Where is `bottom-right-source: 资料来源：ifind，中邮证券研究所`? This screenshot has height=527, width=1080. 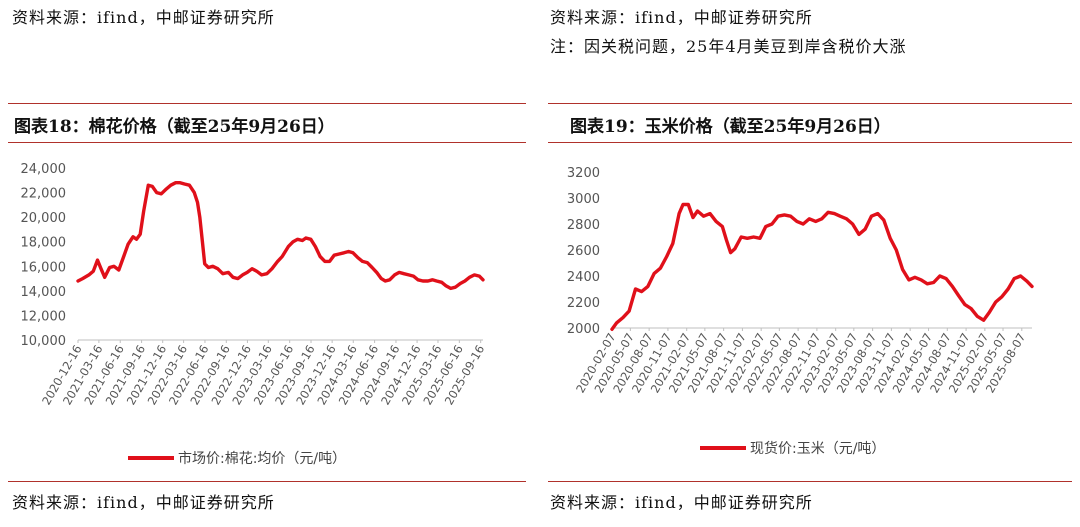
bottom-right-source: 资料来源：ifind，中邮证券研究所 is located at coordinates (681, 502).